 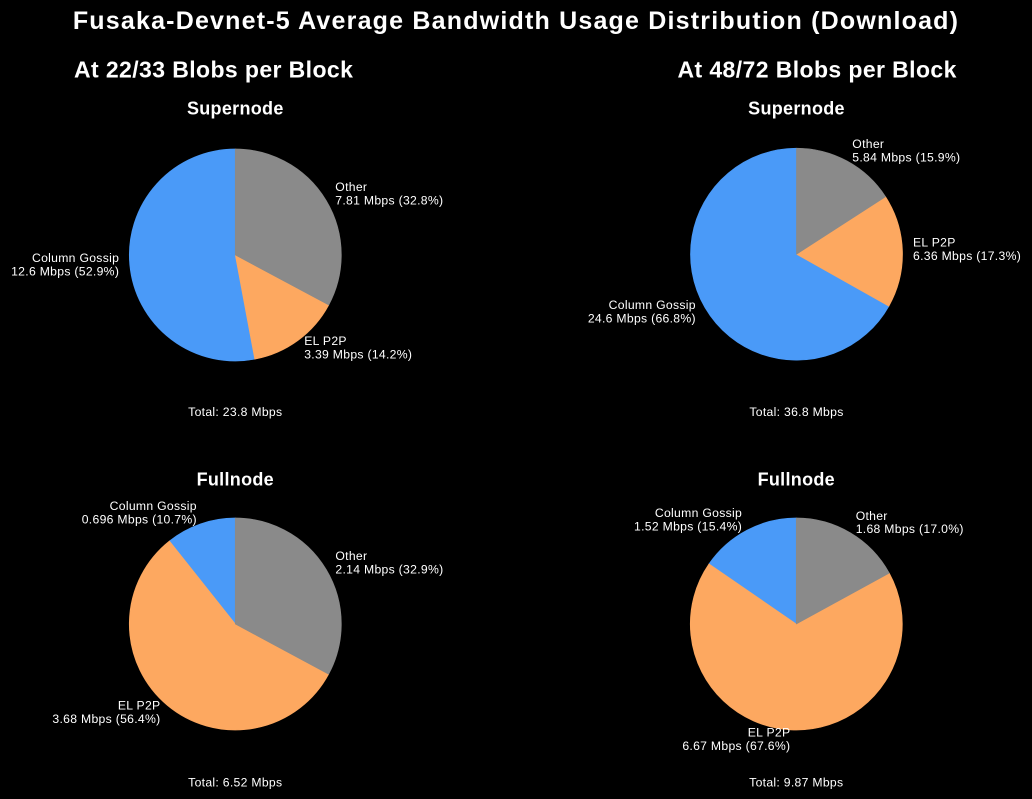 I want to click on svg-text: Total: 9.87 Mbps, so click(x=796, y=782).